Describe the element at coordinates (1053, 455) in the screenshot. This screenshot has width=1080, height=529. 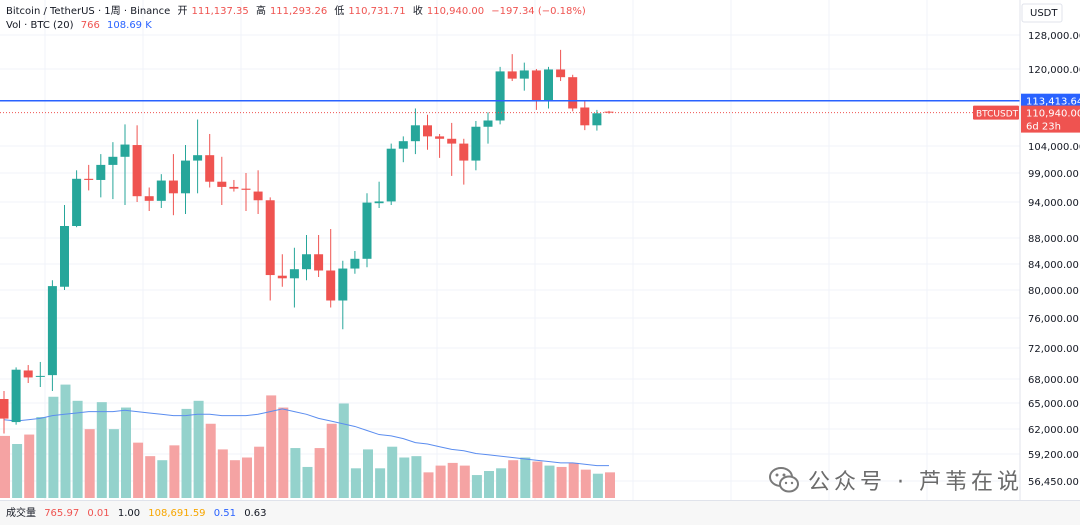
I see `price-tick-label: 59,200.00` at that location.